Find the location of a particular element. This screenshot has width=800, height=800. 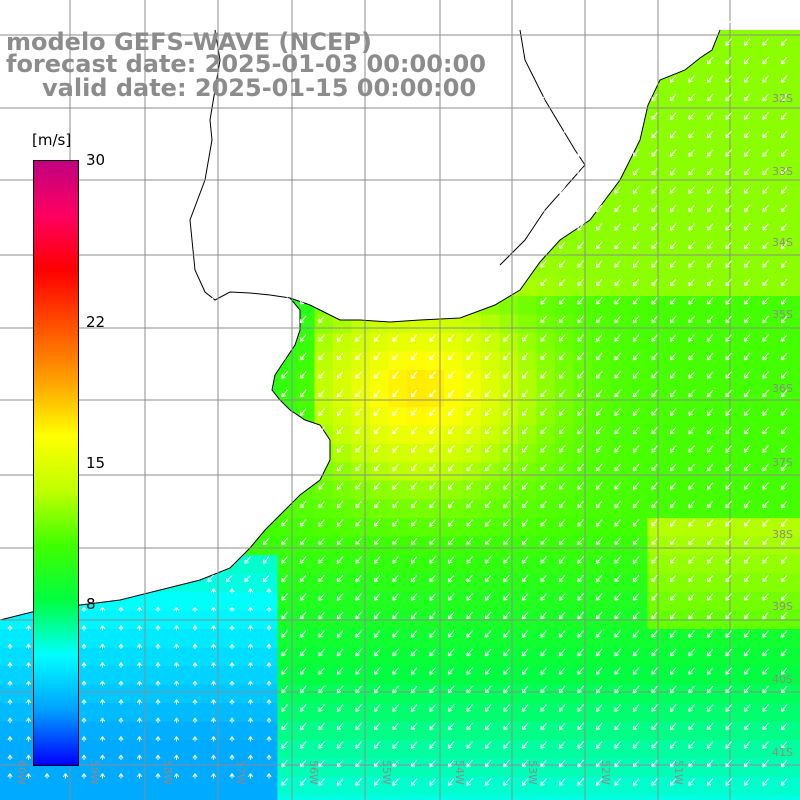

longitude-label: 56W is located at coordinates (313, 772).